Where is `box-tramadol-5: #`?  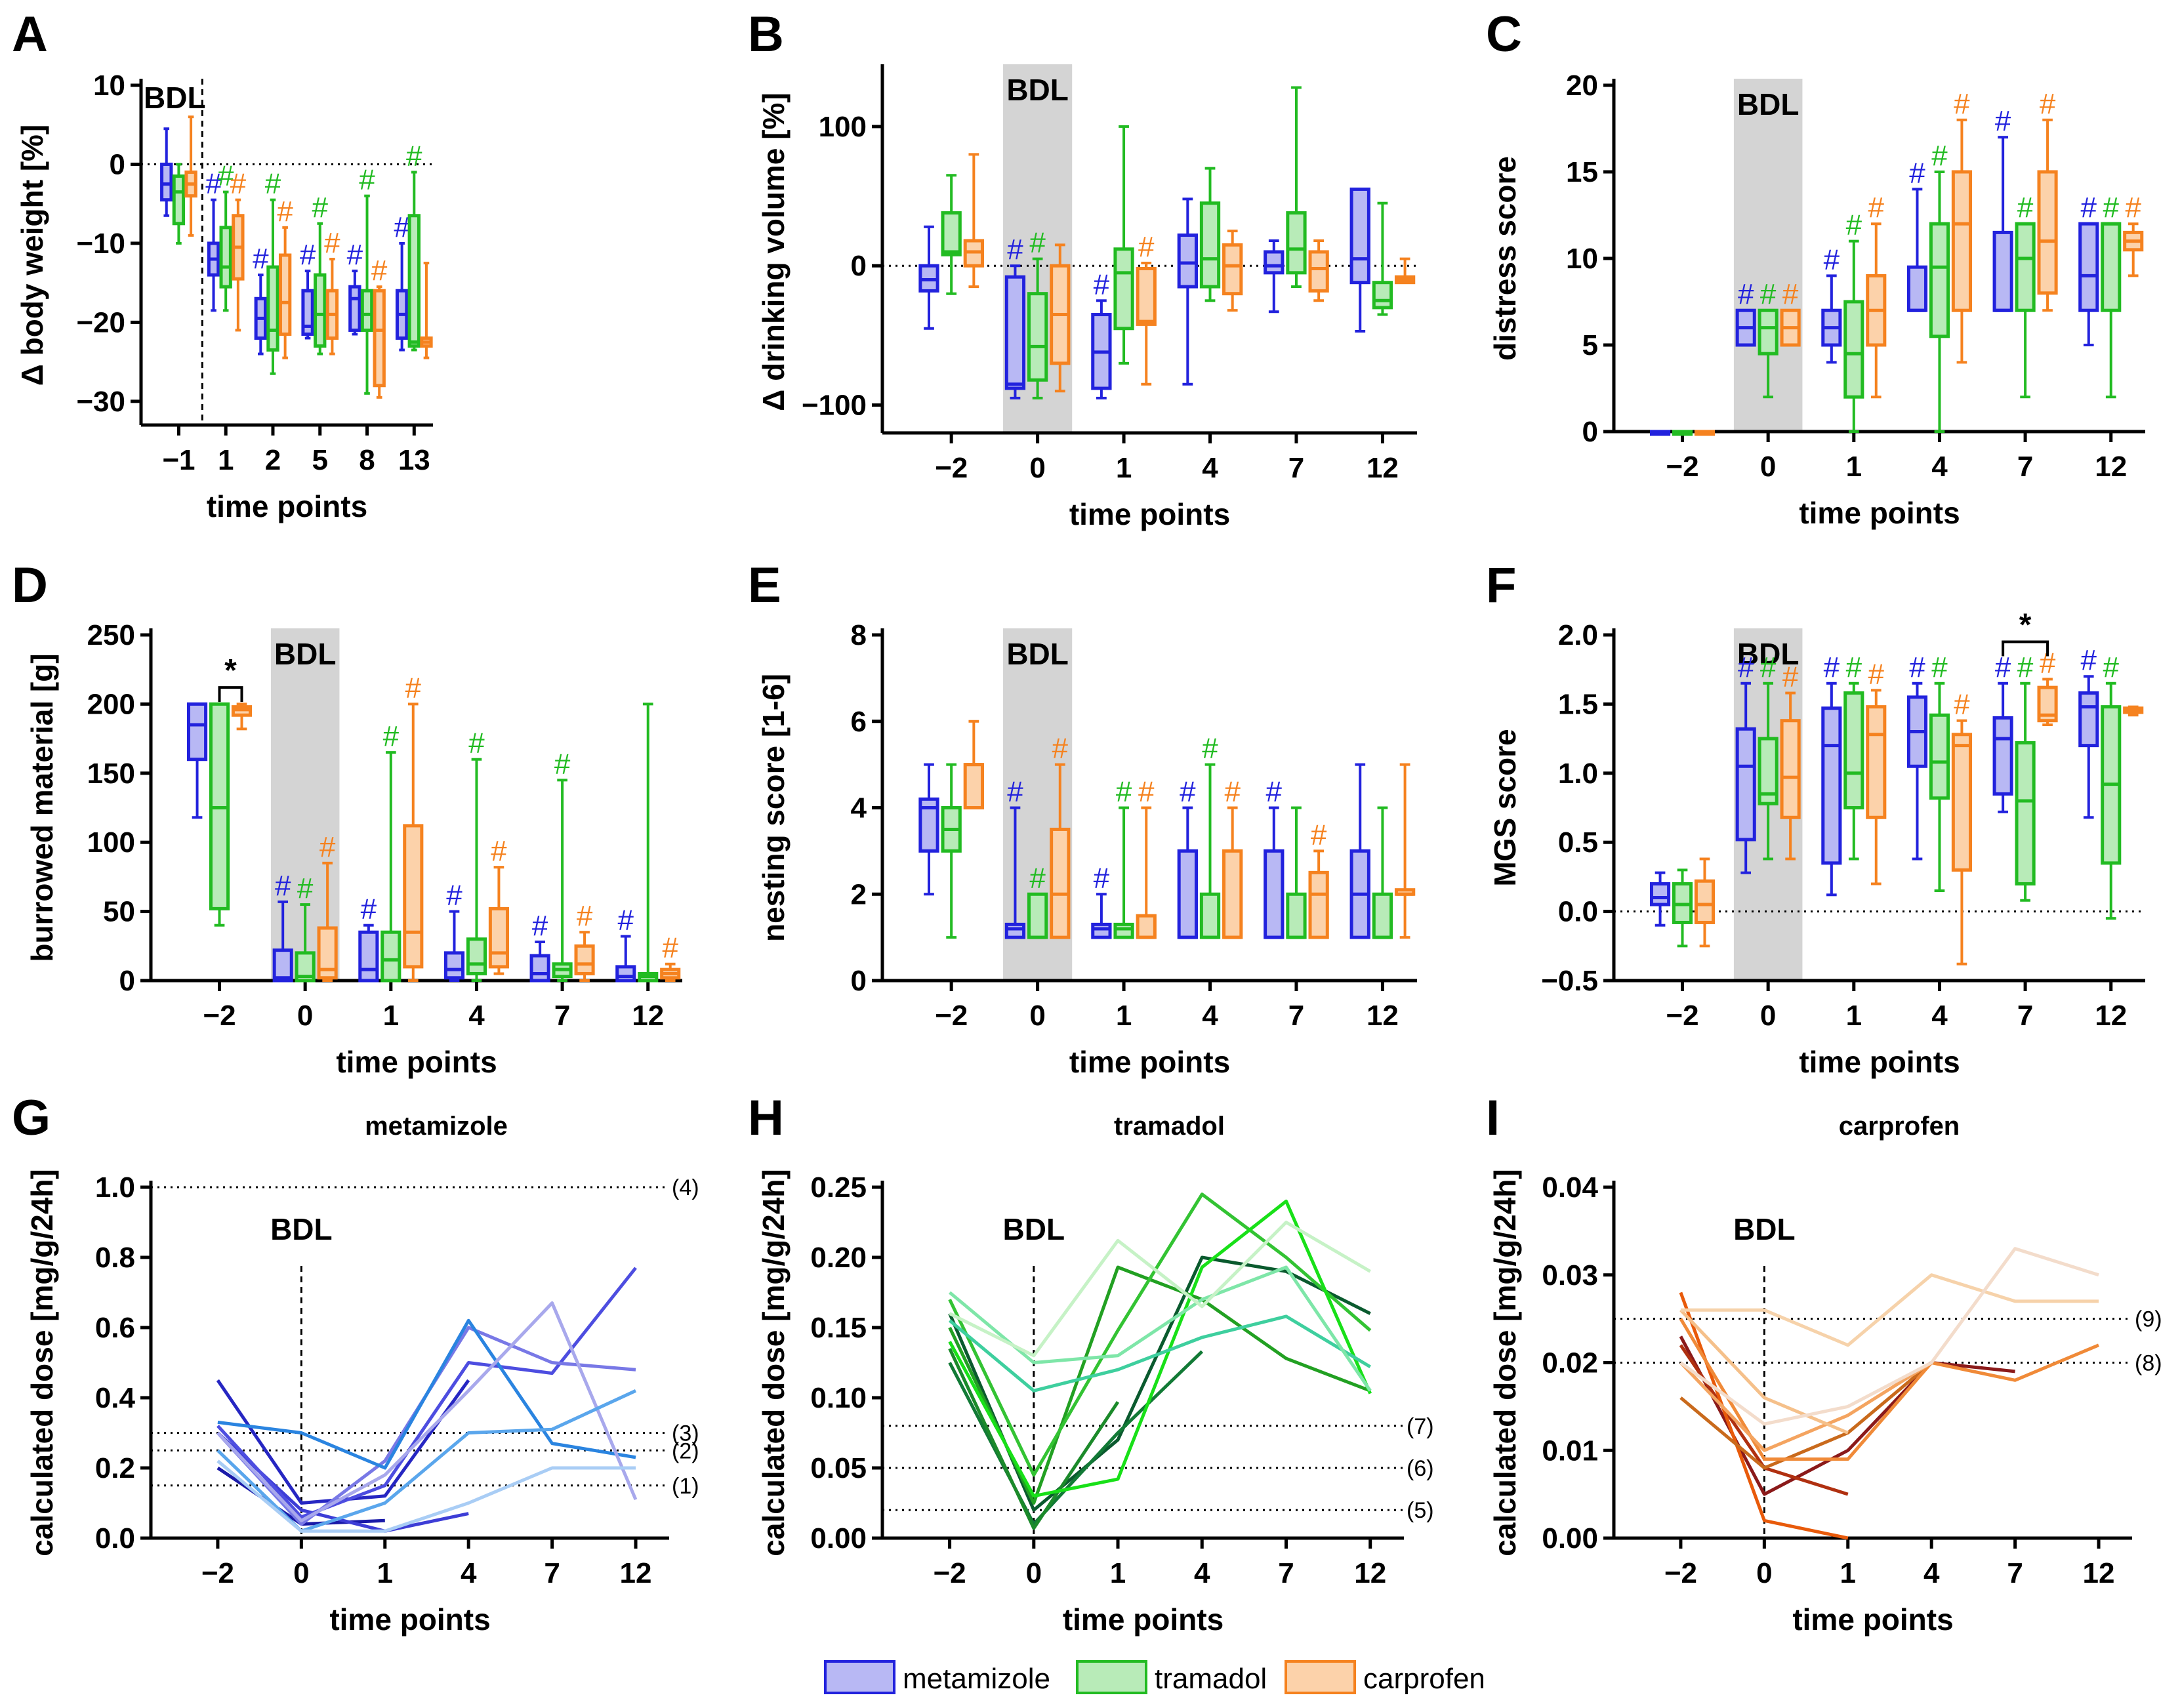
box-tramadol-5: # is located at coordinates (2111, 295).